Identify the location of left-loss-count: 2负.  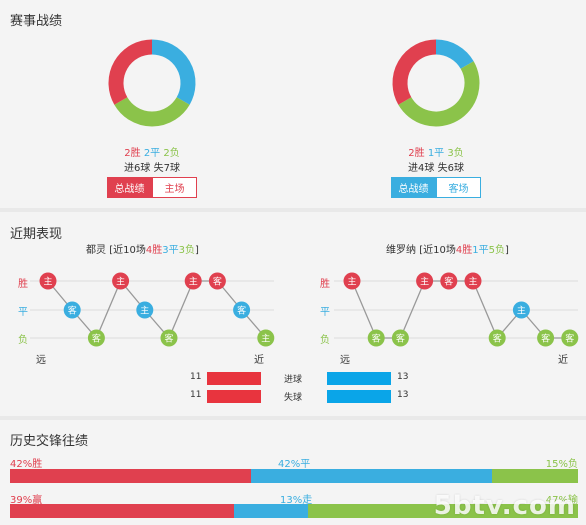
(171, 153).